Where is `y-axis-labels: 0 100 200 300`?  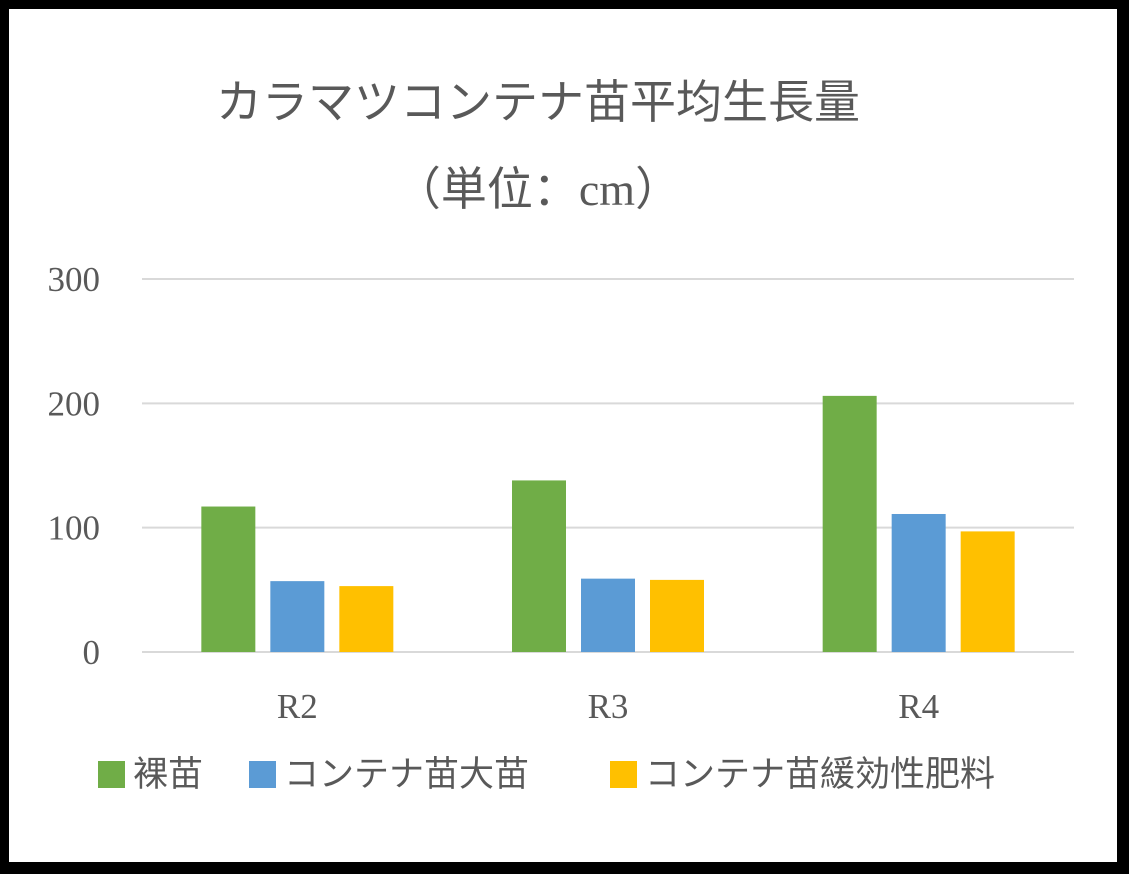 y-axis-labels: 0 100 200 300 is located at coordinates (74, 466).